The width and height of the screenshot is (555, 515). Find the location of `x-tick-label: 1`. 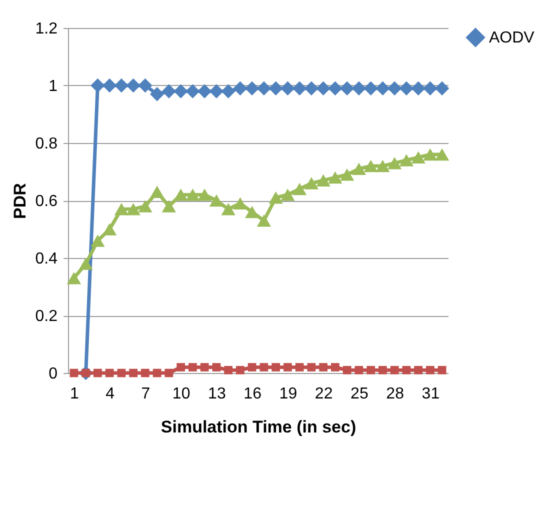

x-tick-label: 1 is located at coordinates (74, 394).